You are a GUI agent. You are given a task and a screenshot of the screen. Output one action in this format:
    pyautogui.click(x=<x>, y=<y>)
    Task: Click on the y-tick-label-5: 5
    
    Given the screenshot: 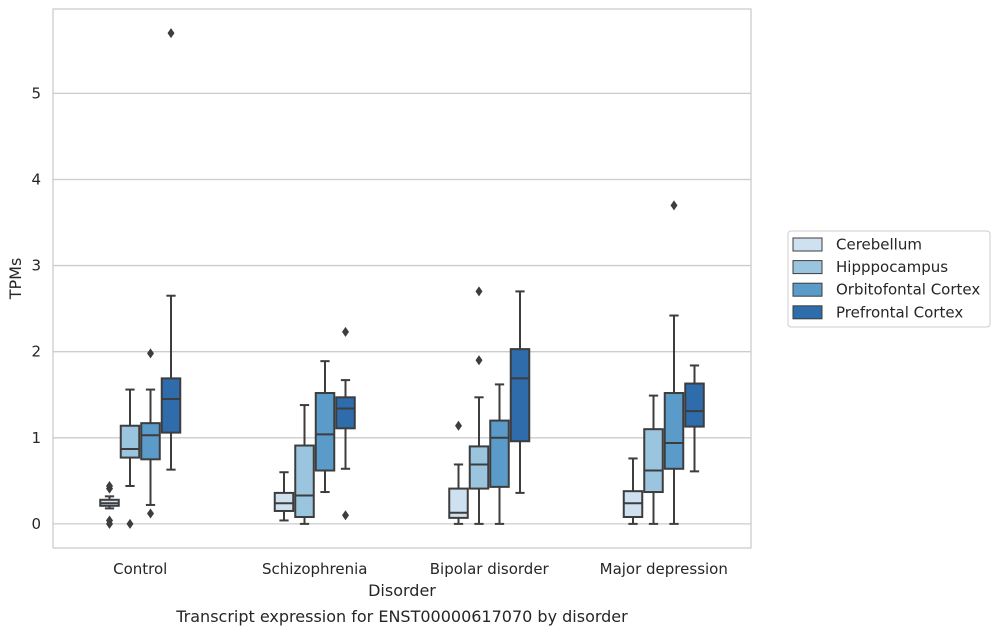 What is the action you would take?
    pyautogui.click(x=36, y=93)
    